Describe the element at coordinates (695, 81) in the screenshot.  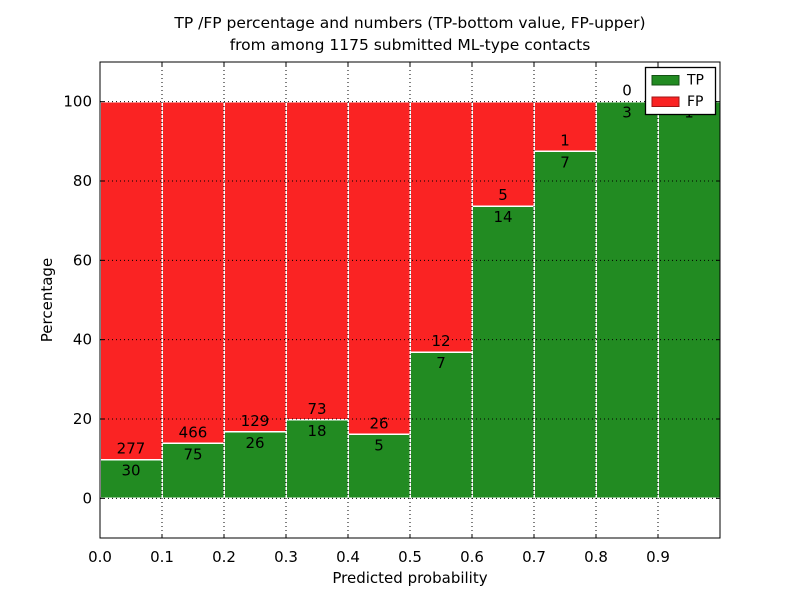
I see `legend-label-tp: TP` at that location.